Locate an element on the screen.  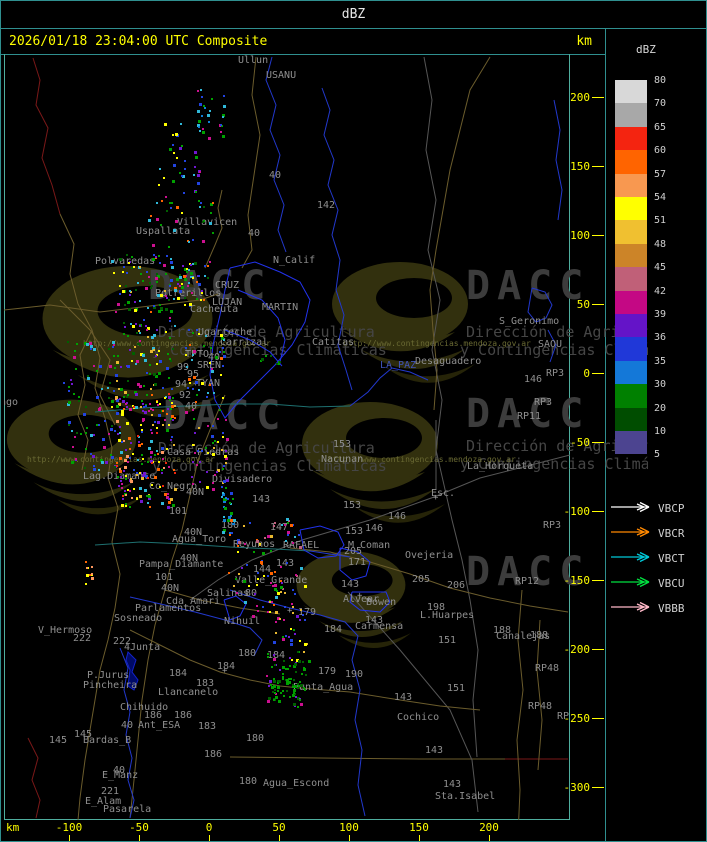
map-label: Nihuil is located at coordinates (242, 621).